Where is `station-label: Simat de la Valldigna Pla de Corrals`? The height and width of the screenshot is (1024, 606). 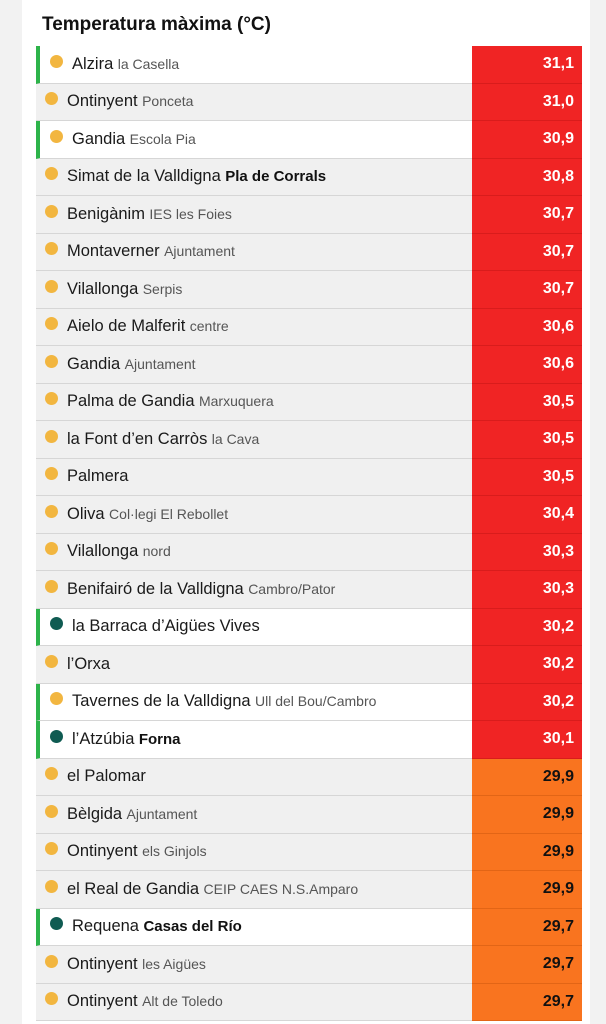
station-label: Simat de la Valldigna Pla de Corrals is located at coordinates (196, 176).